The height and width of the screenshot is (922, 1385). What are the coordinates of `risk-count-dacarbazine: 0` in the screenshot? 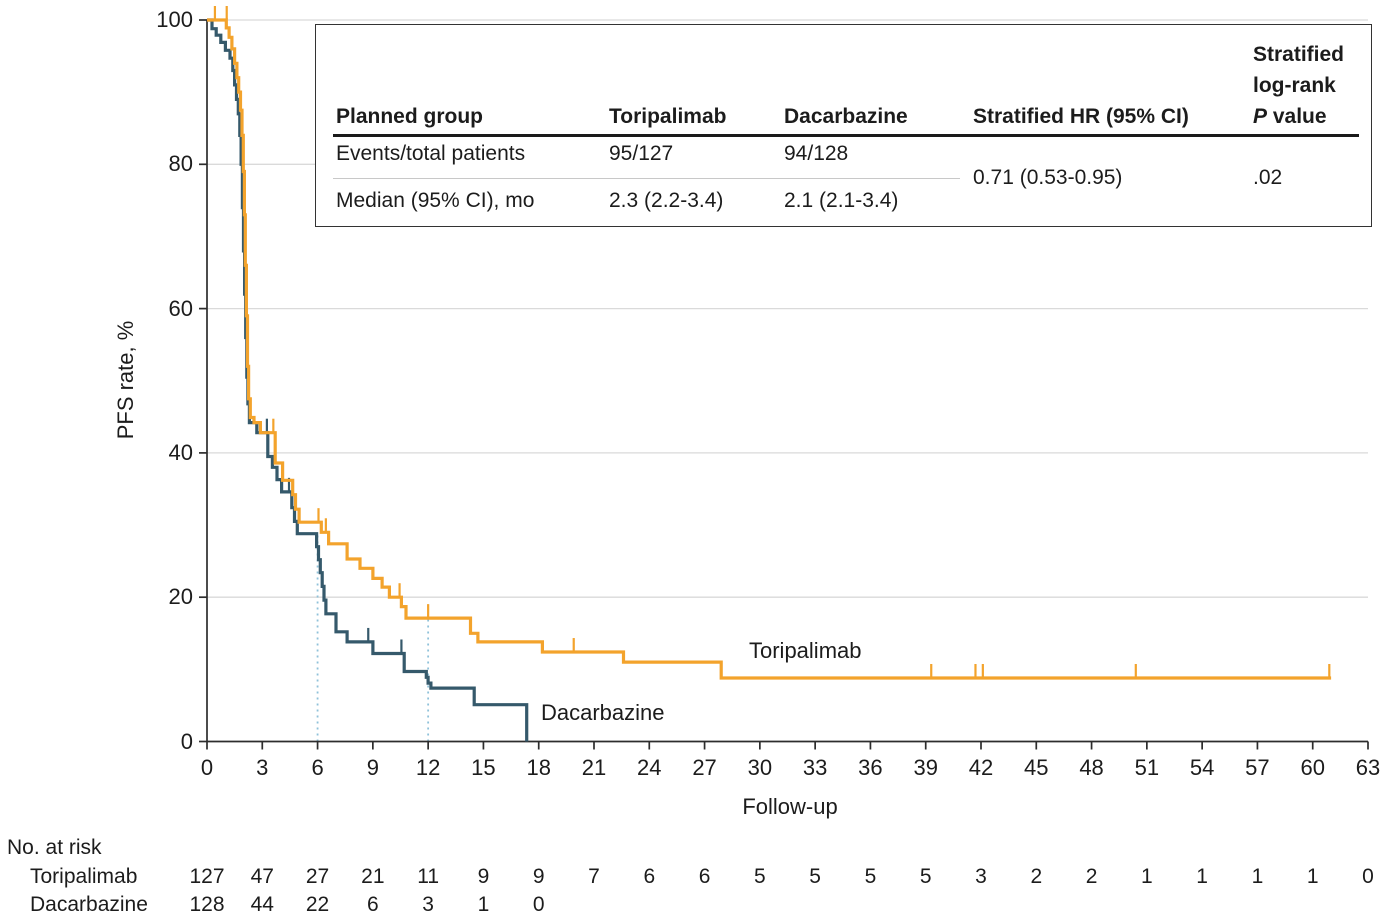 It's located at (538, 904).